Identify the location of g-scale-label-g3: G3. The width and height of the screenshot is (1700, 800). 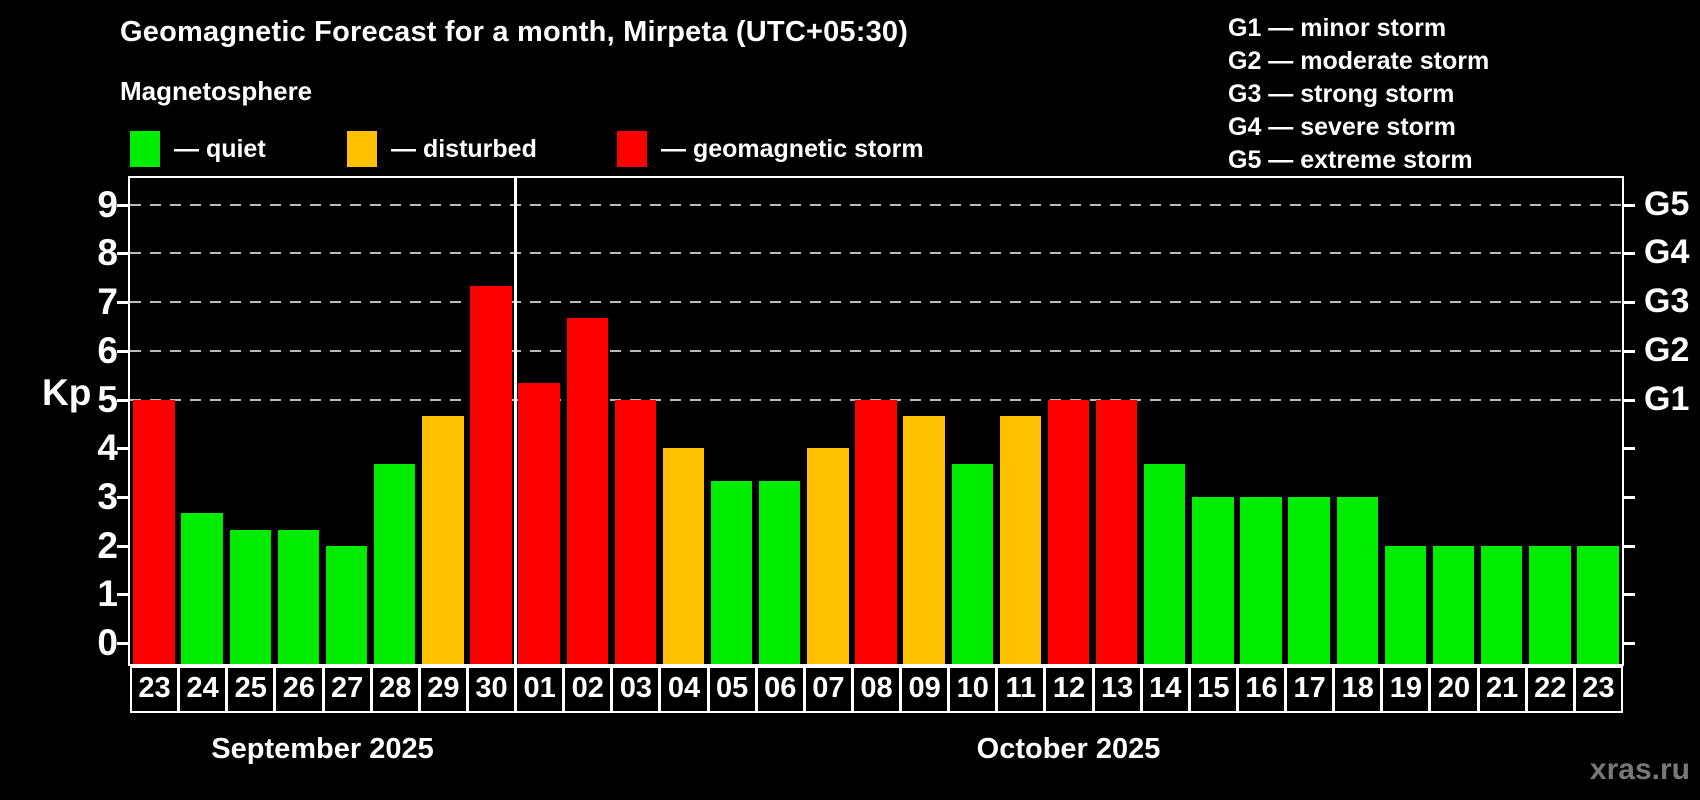
(1667, 301).